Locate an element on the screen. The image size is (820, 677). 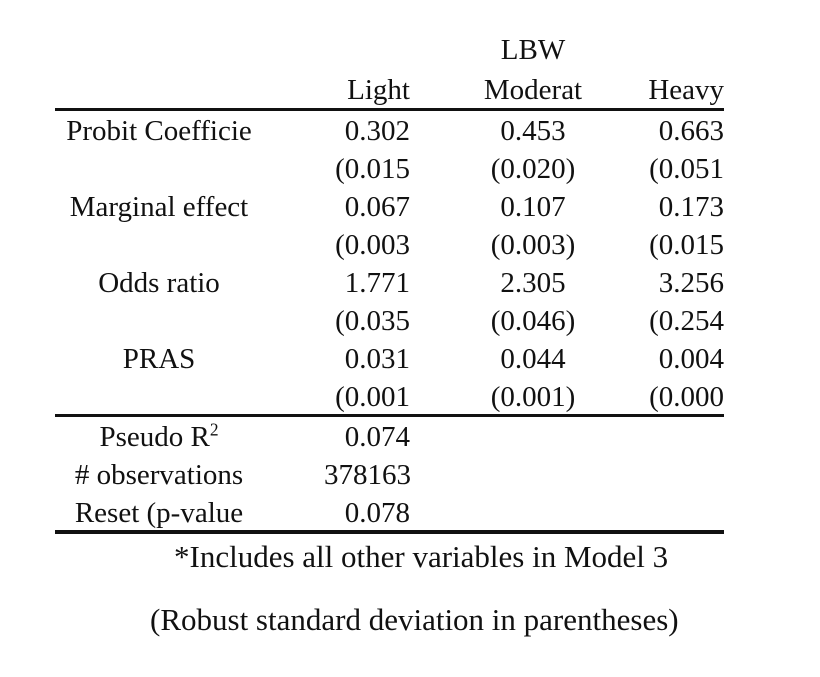
row-label-pras: PRAS is located at coordinates (159, 359).